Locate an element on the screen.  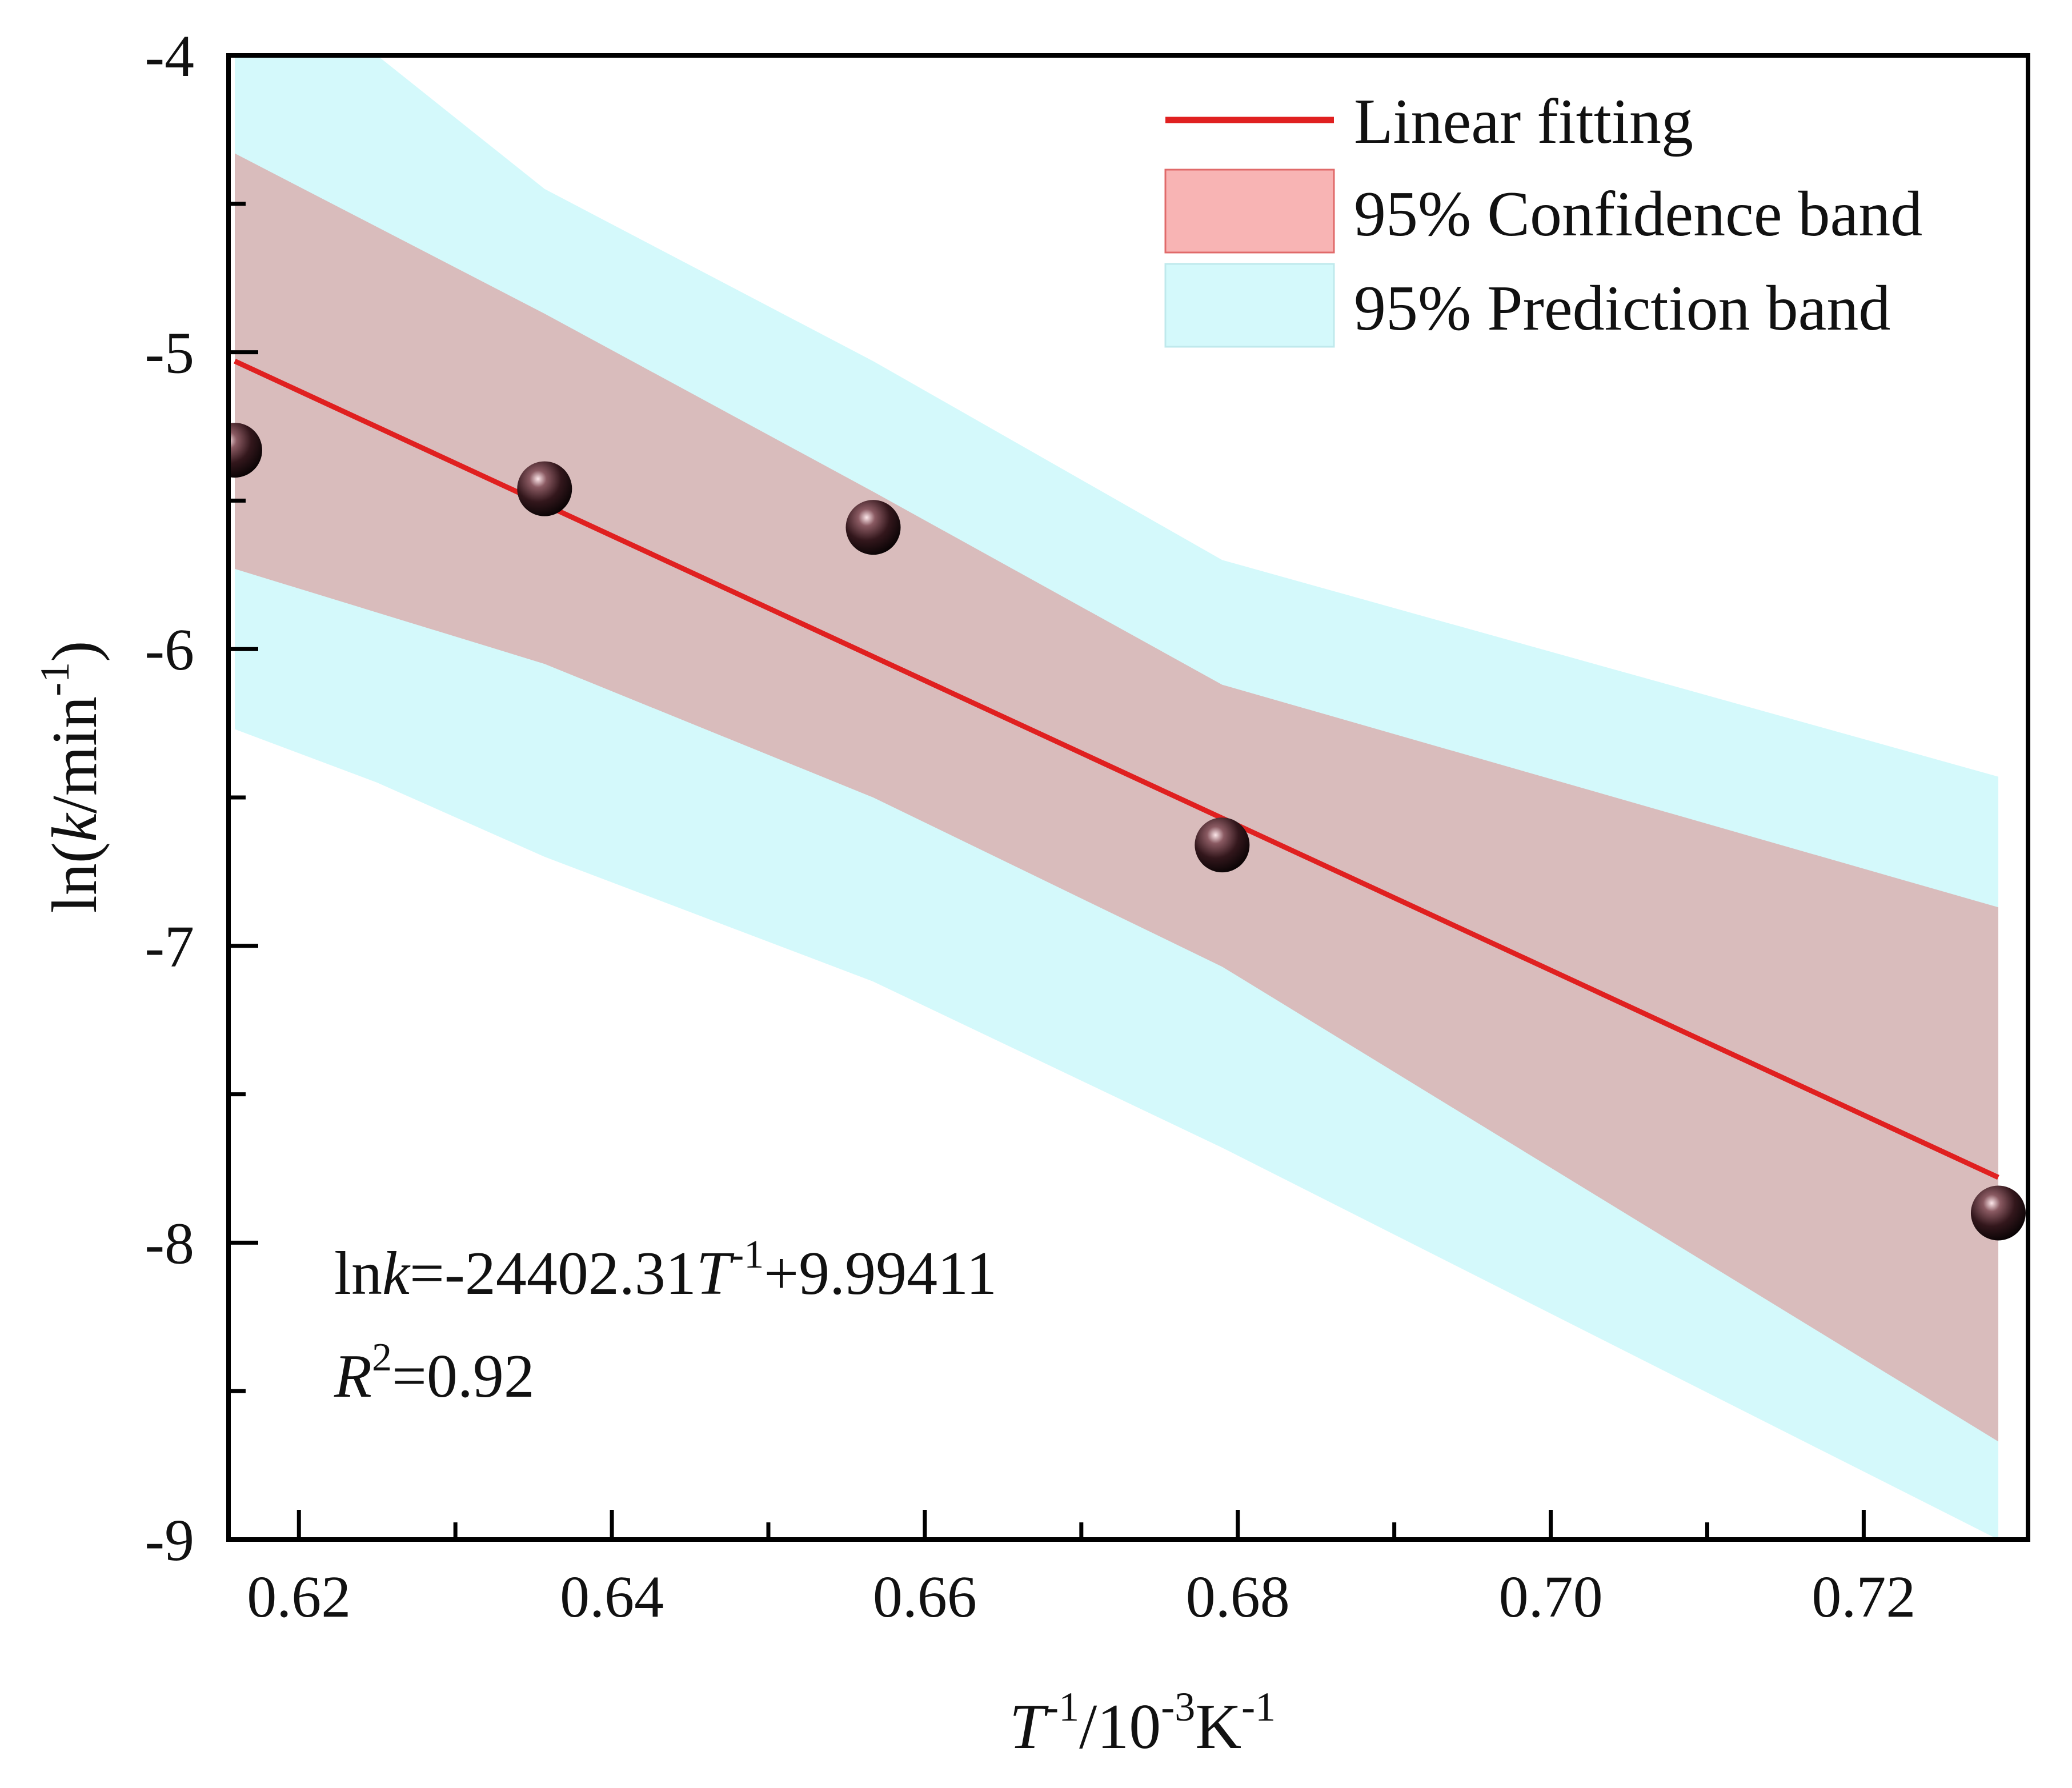
y-tick-label-2: -8 is located at coordinates (169, 1243).